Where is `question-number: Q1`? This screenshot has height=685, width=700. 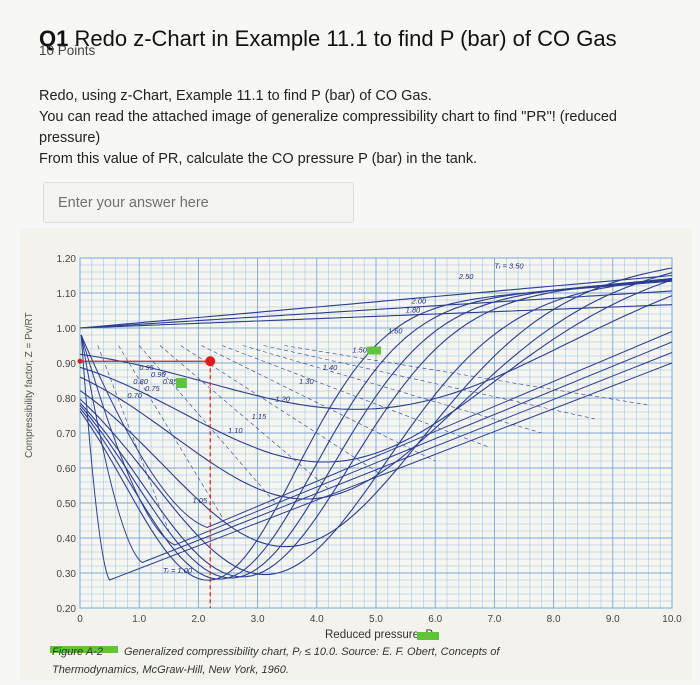 question-number: Q1 is located at coordinates (54, 38).